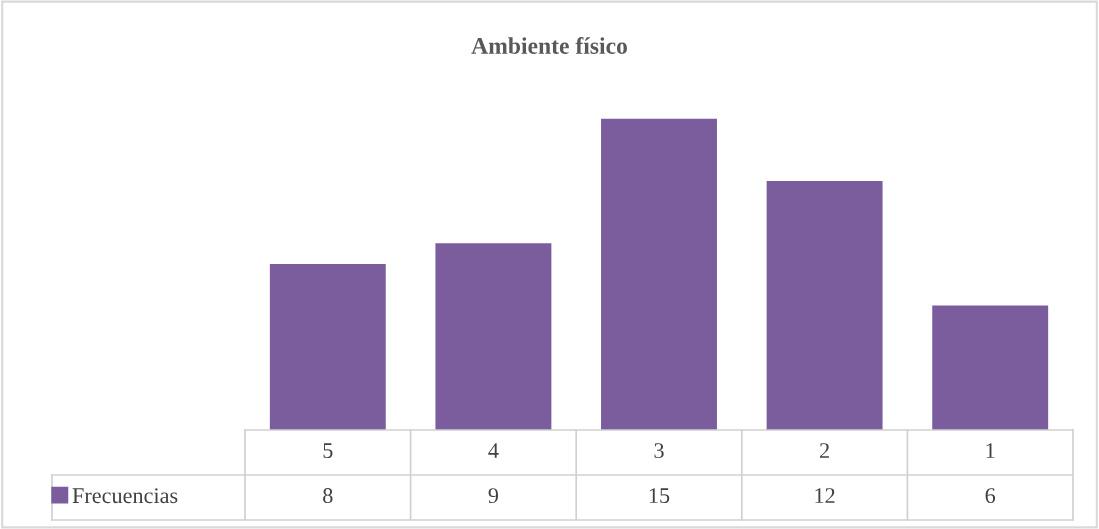 Image resolution: width=1099 pixels, height=529 pixels. What do you see at coordinates (659, 451) in the screenshot?
I see `x-tick-label: 3` at bounding box center [659, 451].